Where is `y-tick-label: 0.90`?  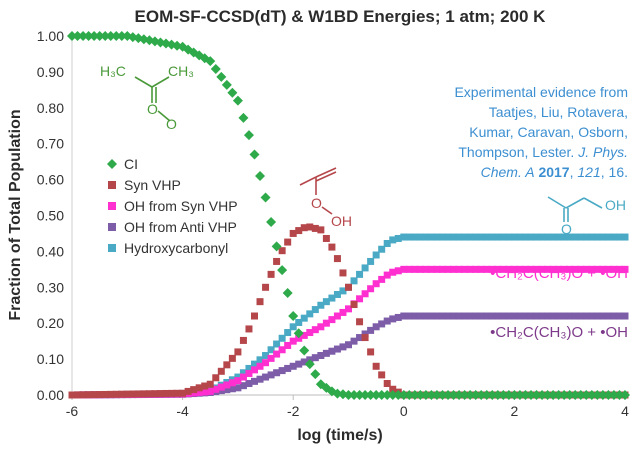
y-tick-label: 0.90 is located at coordinates (50, 72).